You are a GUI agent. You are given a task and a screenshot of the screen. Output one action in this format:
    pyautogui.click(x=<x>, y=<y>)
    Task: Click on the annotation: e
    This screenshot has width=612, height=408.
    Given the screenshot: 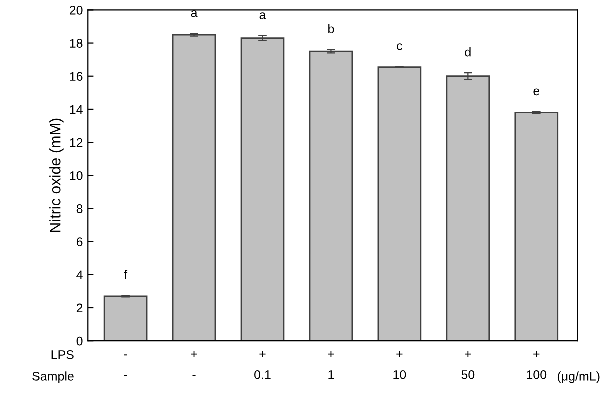 What is the action you would take?
    pyautogui.click(x=537, y=92)
    